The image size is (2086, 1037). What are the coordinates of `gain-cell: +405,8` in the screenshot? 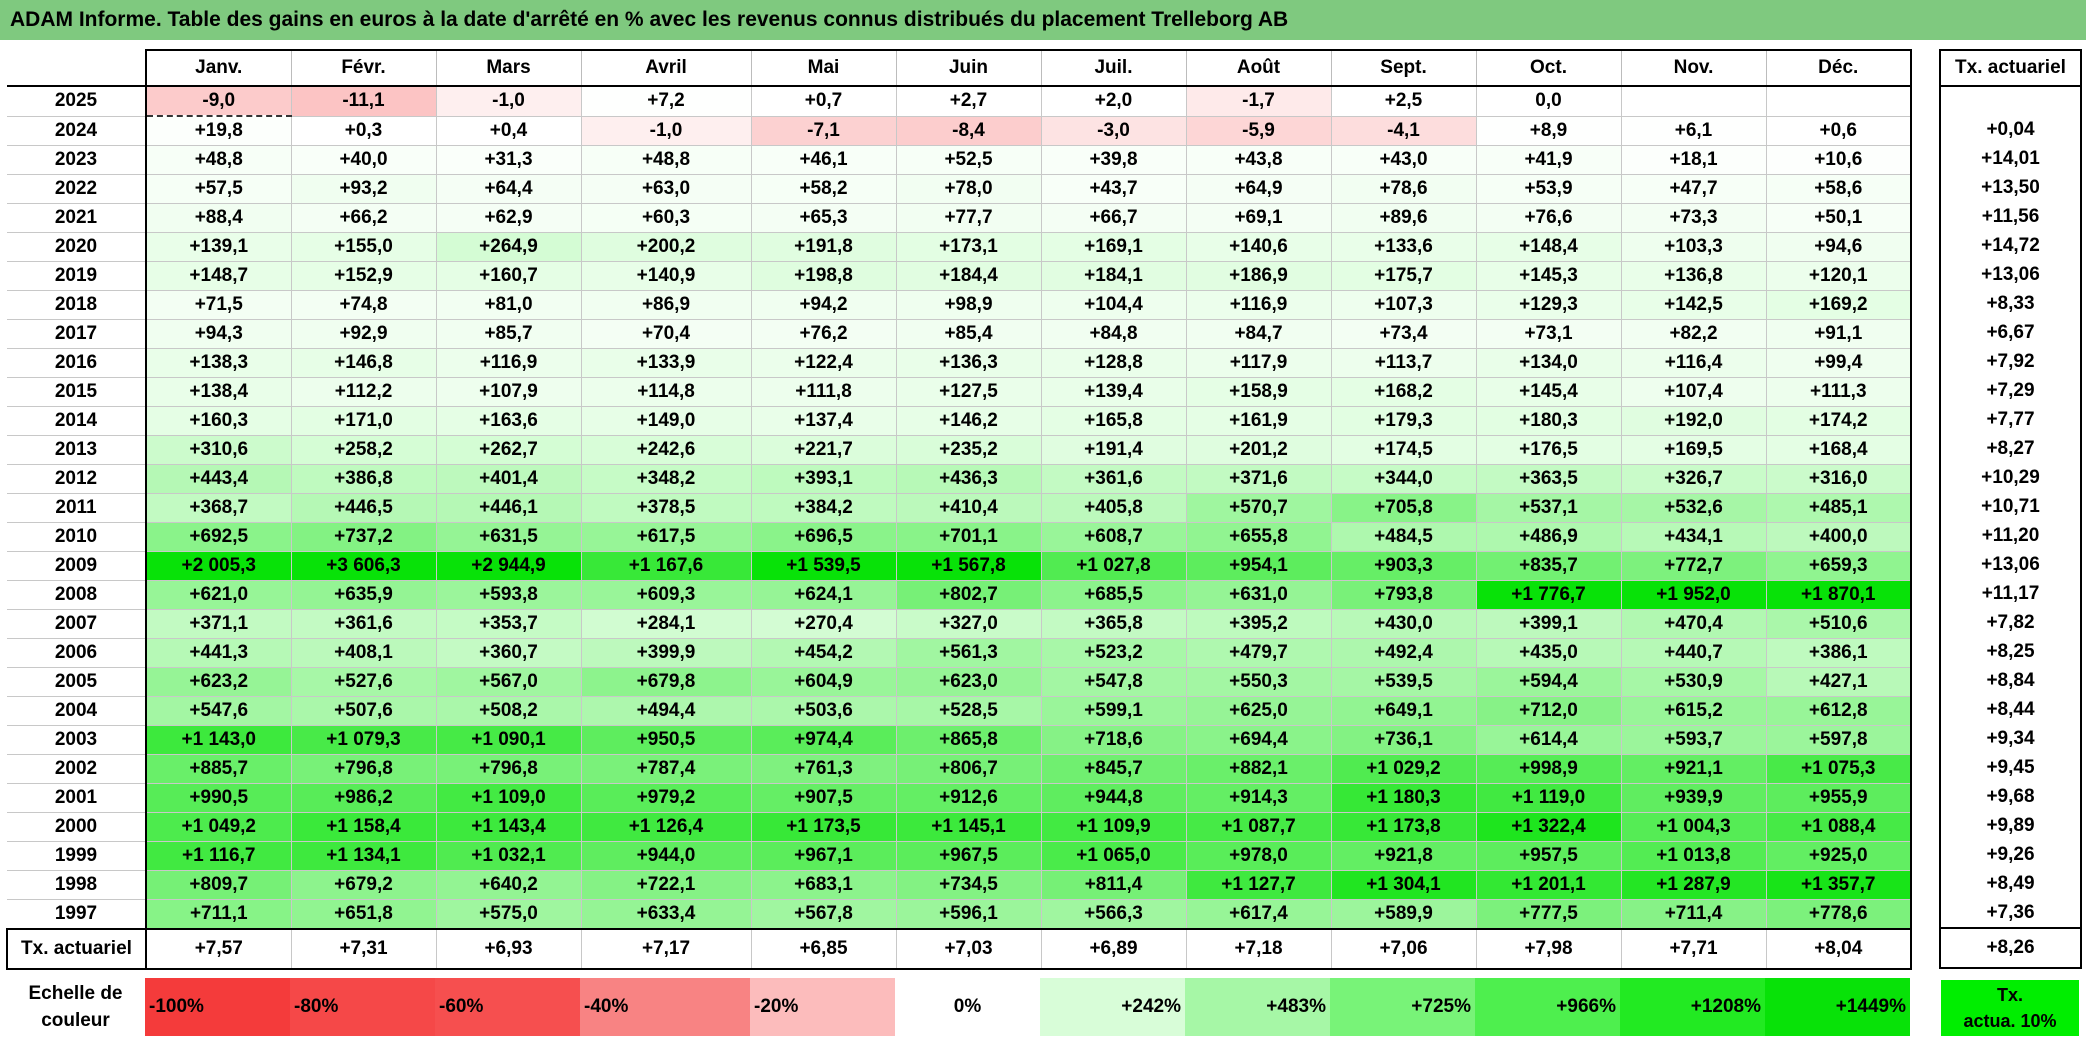 It's located at (1114, 508).